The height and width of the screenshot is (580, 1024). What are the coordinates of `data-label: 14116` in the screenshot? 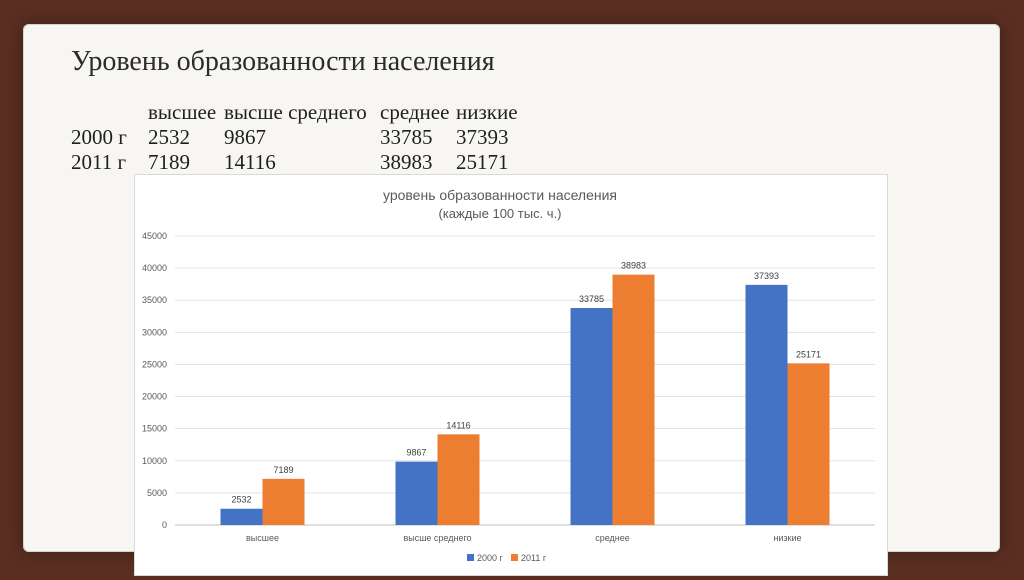 It's located at (458, 425).